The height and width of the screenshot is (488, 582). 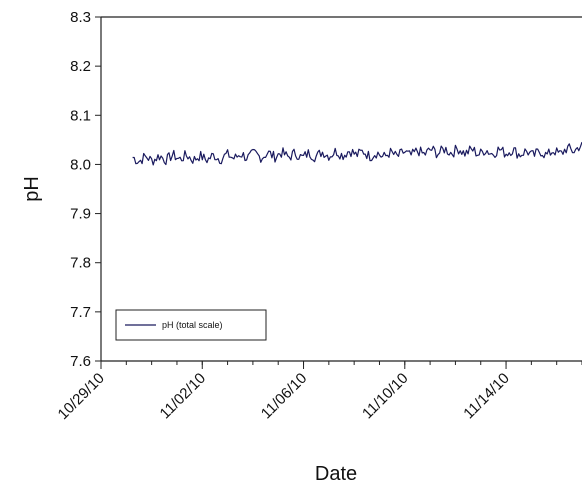 I want to click on x-tick-label: 11/14/10, so click(x=486, y=396).